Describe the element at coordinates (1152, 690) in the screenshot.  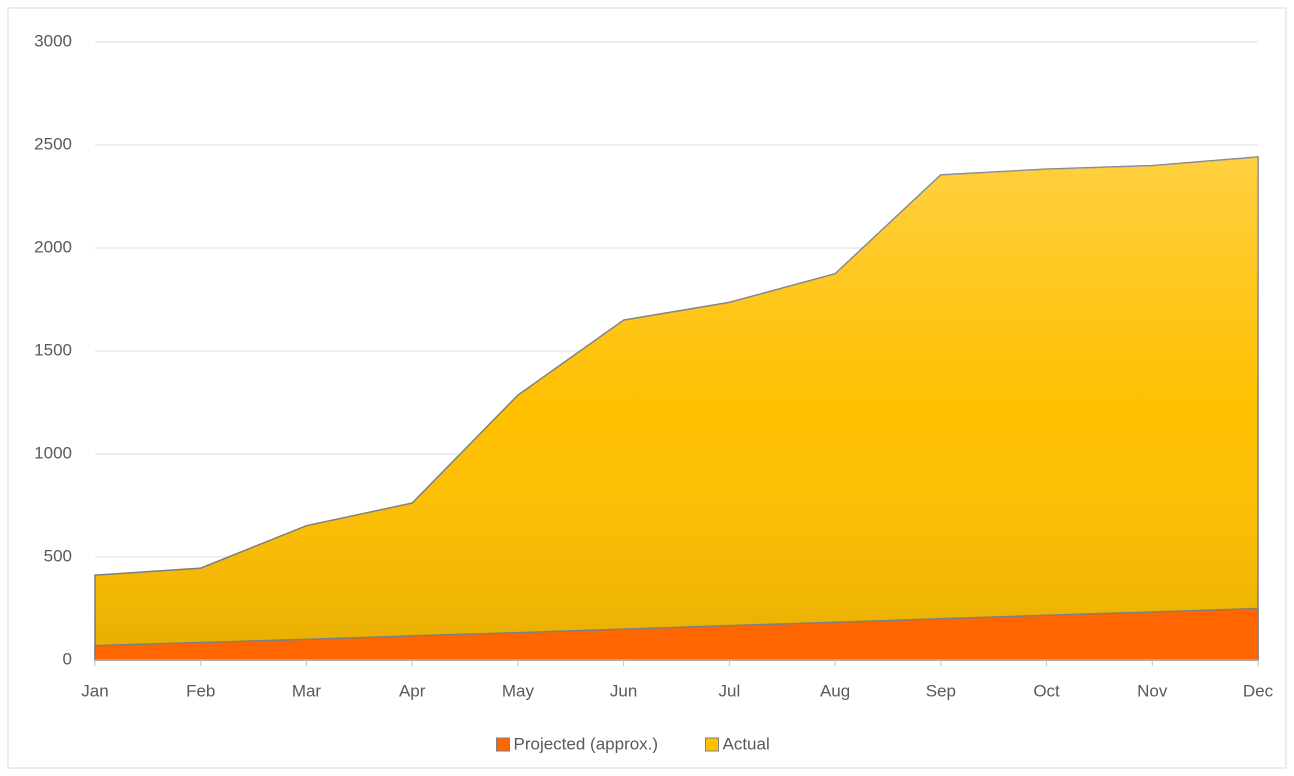
I see `x-tick-label: Nov` at that location.